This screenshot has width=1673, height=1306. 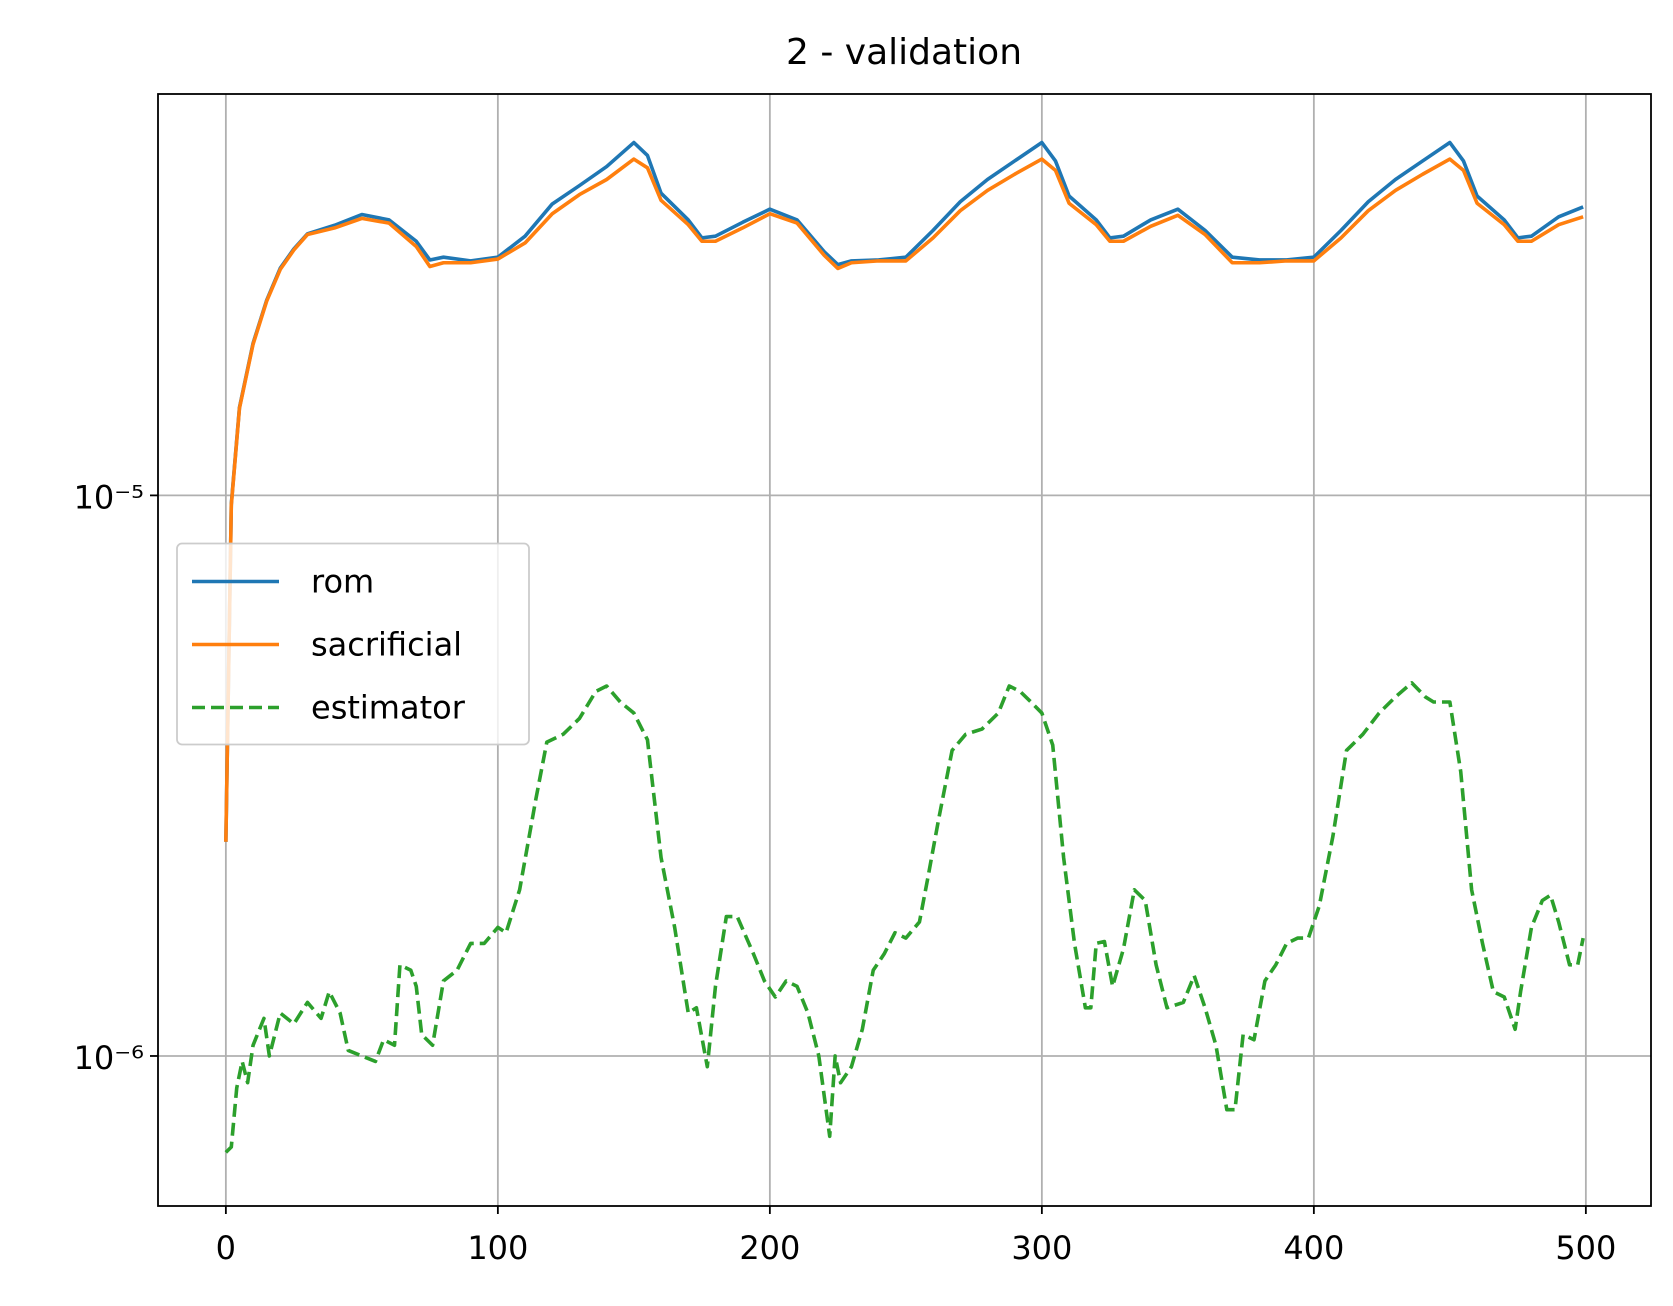 I want to click on x-tick-label: 500, so click(x=1585, y=1248).